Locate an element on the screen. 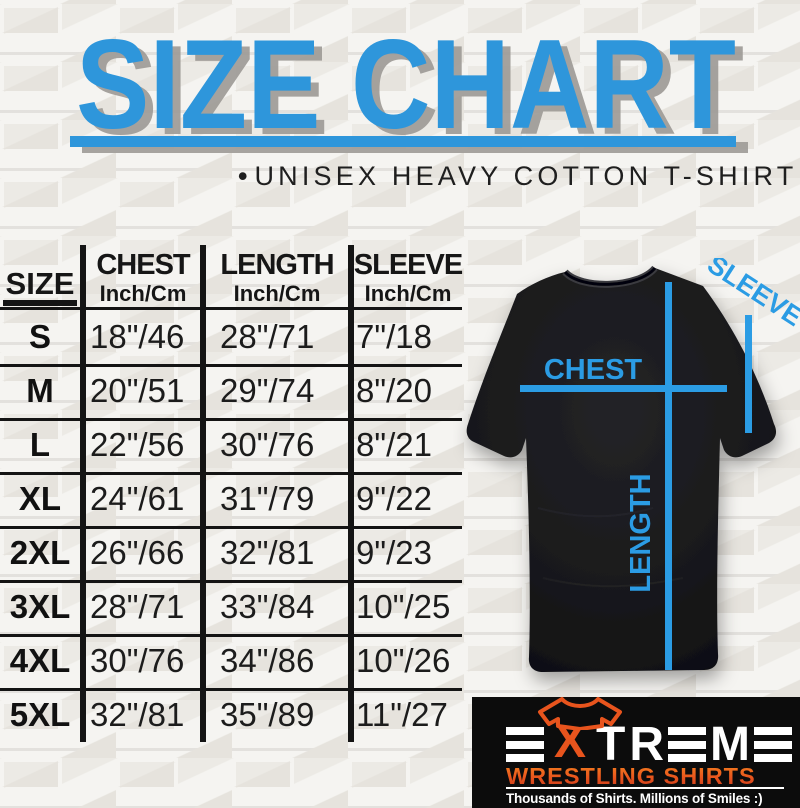  tshirt-icon is located at coordinates (580, 713).